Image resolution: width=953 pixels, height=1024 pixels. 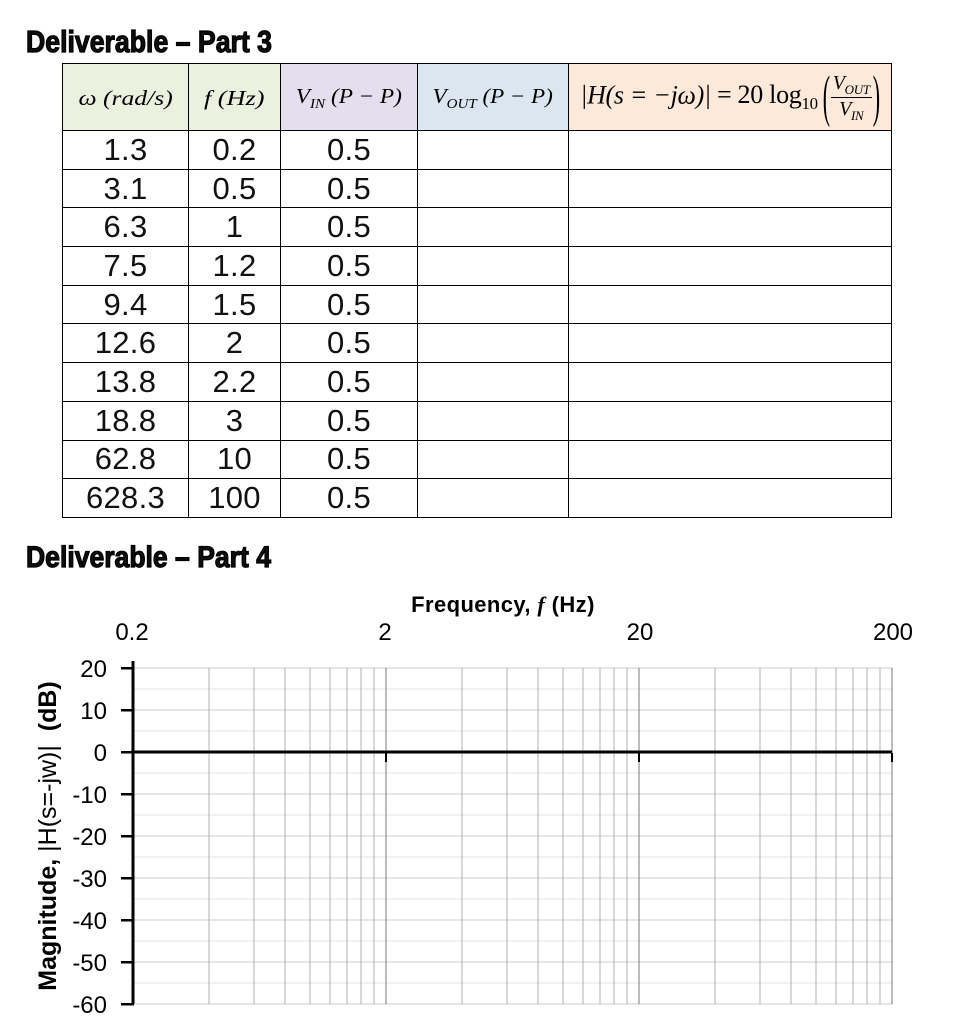 What do you see at coordinates (89, 963) in the screenshot?
I see `svg-text: -50` at bounding box center [89, 963].